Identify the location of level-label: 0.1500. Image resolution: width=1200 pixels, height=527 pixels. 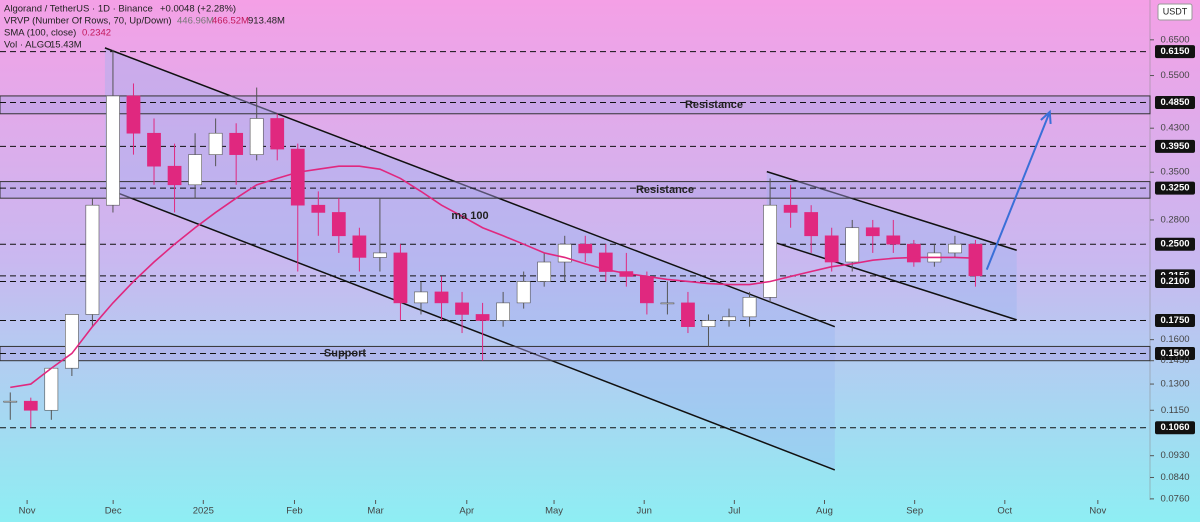
(1174, 353).